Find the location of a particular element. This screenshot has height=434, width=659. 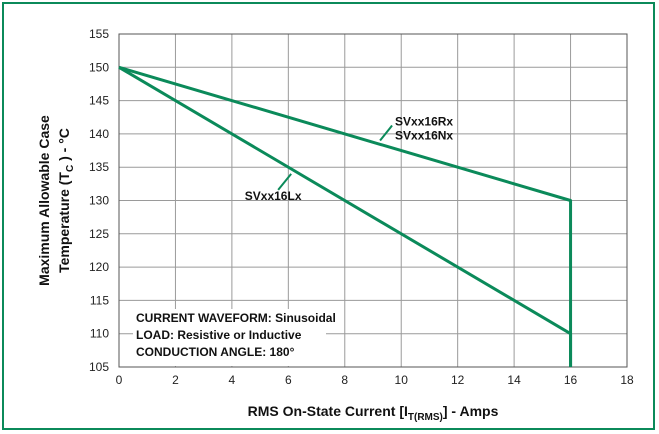

annotation-background is located at coordinates (229, 337).